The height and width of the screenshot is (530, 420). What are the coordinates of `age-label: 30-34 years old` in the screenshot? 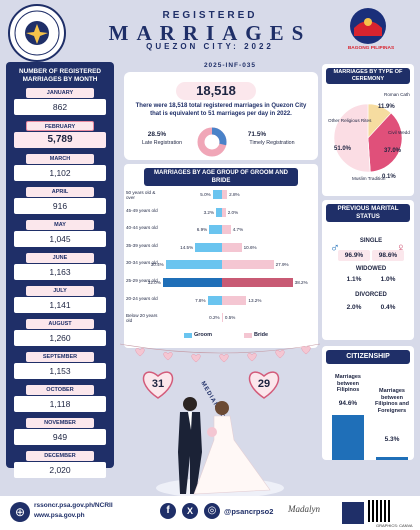 It's located at (142, 263).